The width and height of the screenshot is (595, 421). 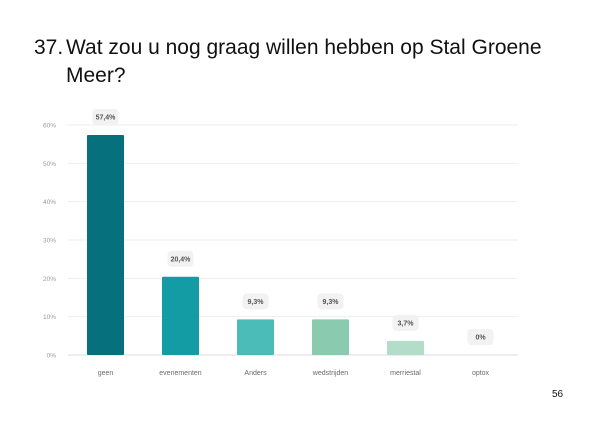 What do you see at coordinates (558, 394) in the screenshot?
I see `page-number: 56` at bounding box center [558, 394].